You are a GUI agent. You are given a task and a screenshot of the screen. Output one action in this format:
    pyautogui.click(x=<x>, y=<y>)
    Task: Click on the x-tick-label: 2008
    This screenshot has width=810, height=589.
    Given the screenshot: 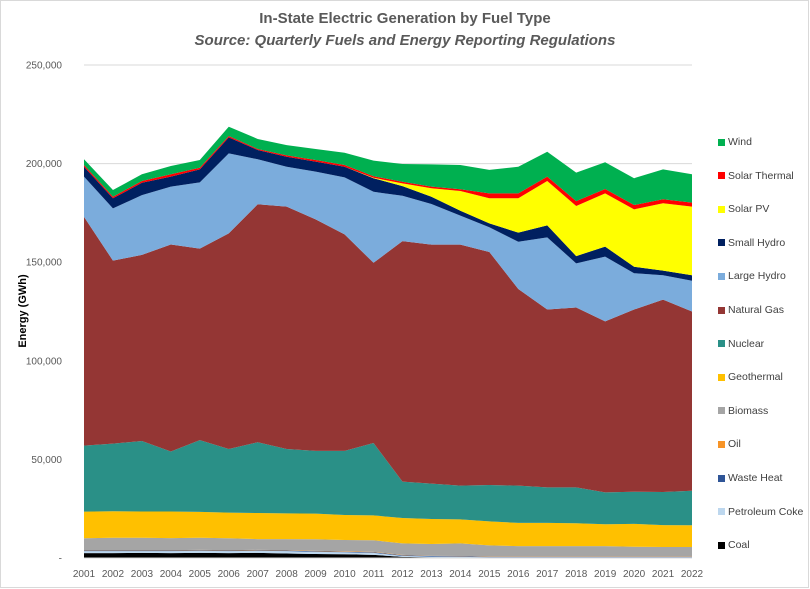 What is the action you would take?
    pyautogui.click(x=287, y=574)
    